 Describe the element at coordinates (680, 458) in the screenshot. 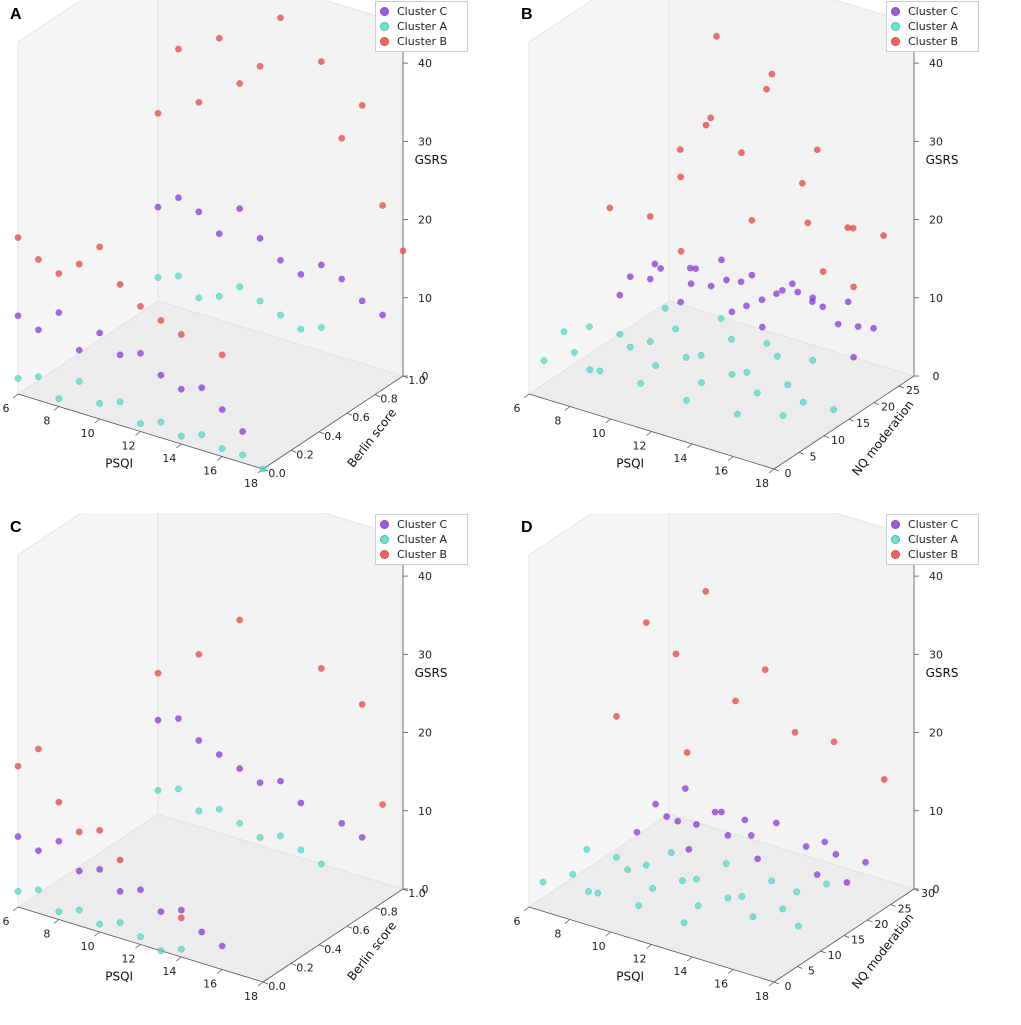

I see `x-tick-label: 14` at that location.